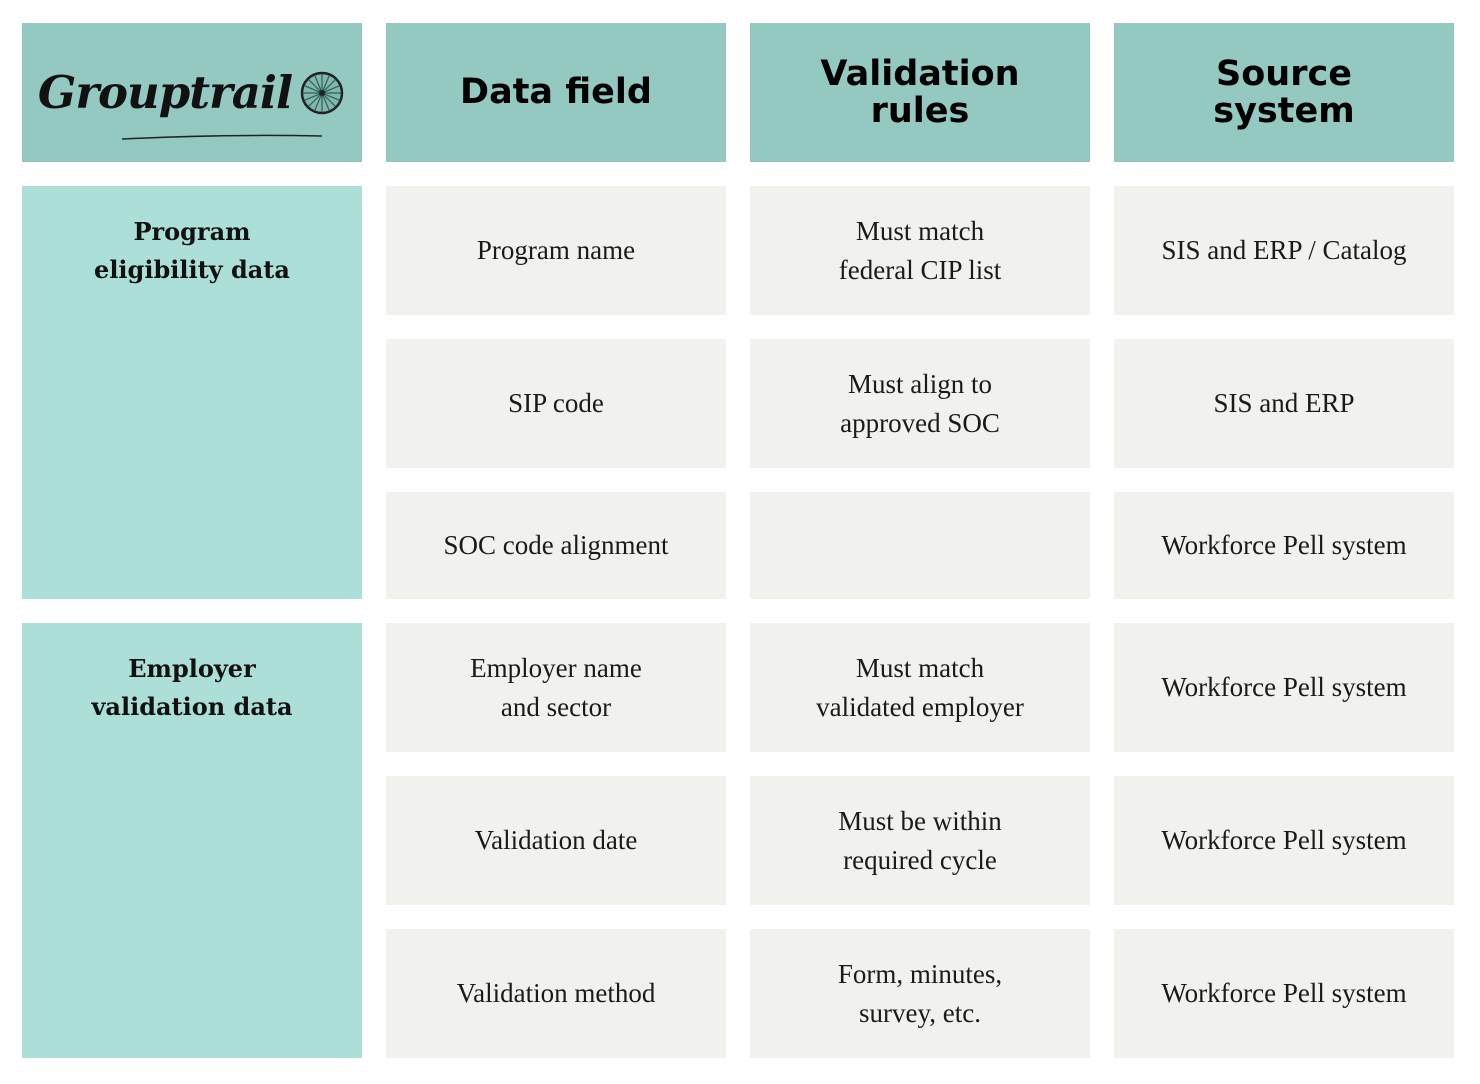 Image resolution: width=1480 pixels, height=1084 pixels. I want to click on cell-text: Validation method, so click(556, 993).